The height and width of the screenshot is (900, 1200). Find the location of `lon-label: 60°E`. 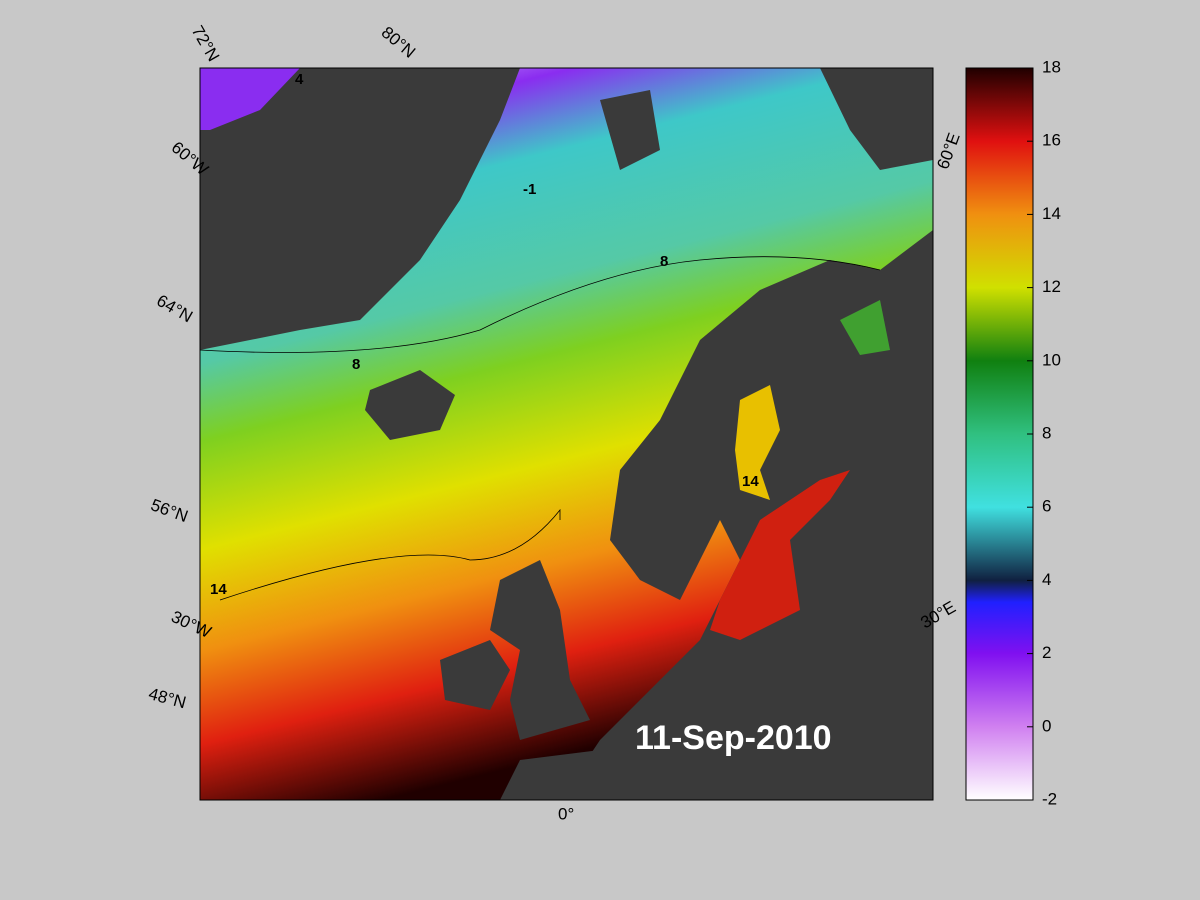

lon-label: 60°E is located at coordinates (948, 150).